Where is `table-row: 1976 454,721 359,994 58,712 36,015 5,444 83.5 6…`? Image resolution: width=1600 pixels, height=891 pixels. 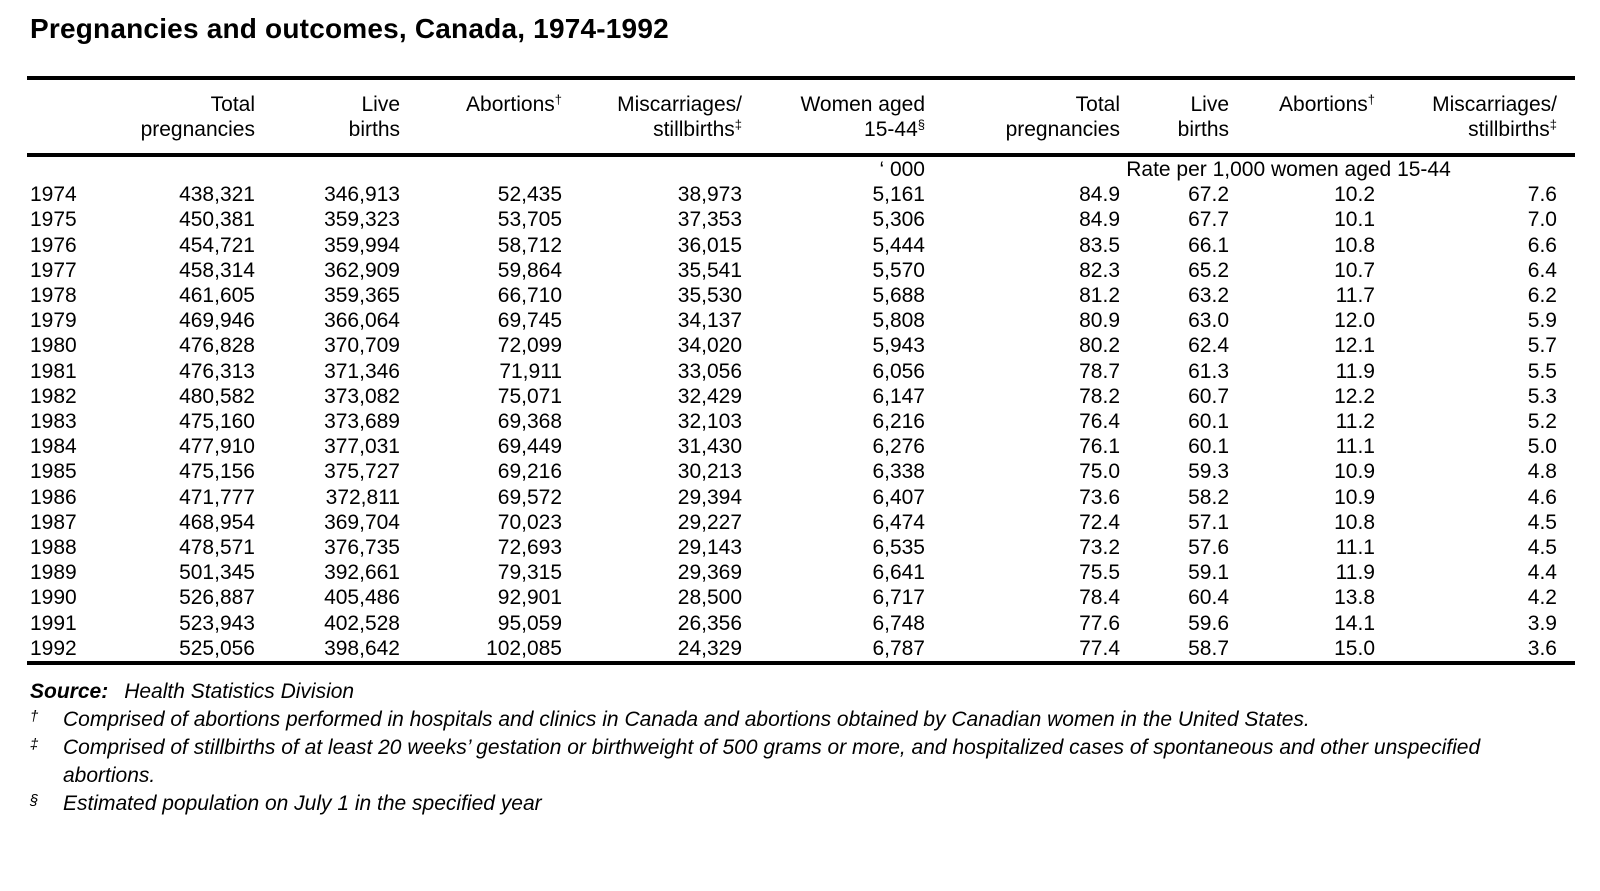
table-row: 1976 454,721 359,994 58,712 36,015 5,444 83.5 6… is located at coordinates (801, 245).